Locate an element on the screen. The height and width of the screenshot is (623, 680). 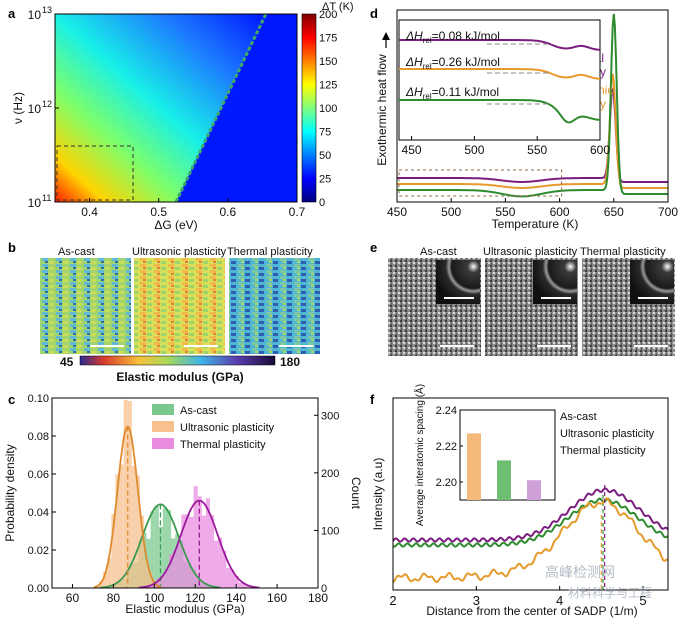
y-tick-exponent: 13 is located at coordinates (47, 10).